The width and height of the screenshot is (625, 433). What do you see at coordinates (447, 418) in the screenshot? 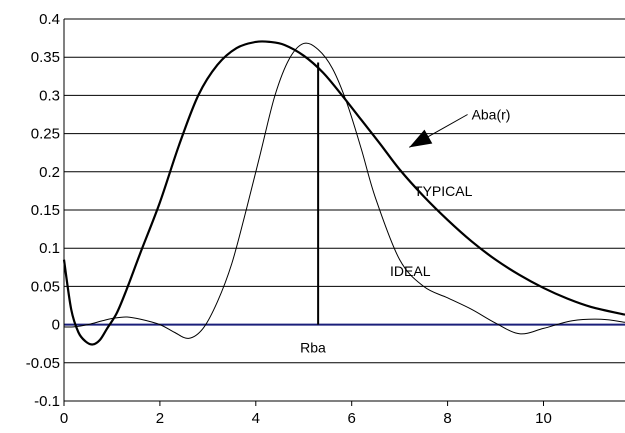
I see `x-tick-label: 8` at bounding box center [447, 418].